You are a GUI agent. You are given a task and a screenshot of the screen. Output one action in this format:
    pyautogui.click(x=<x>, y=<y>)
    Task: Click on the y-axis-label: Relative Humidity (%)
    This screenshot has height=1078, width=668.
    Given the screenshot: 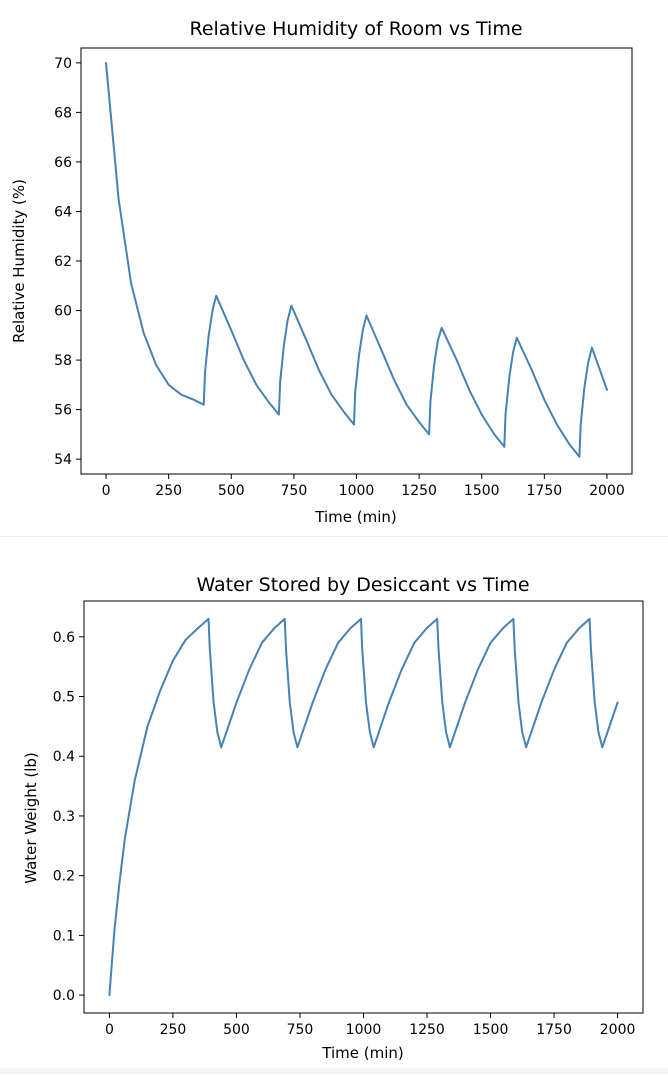 What is the action you would take?
    pyautogui.click(x=19, y=261)
    